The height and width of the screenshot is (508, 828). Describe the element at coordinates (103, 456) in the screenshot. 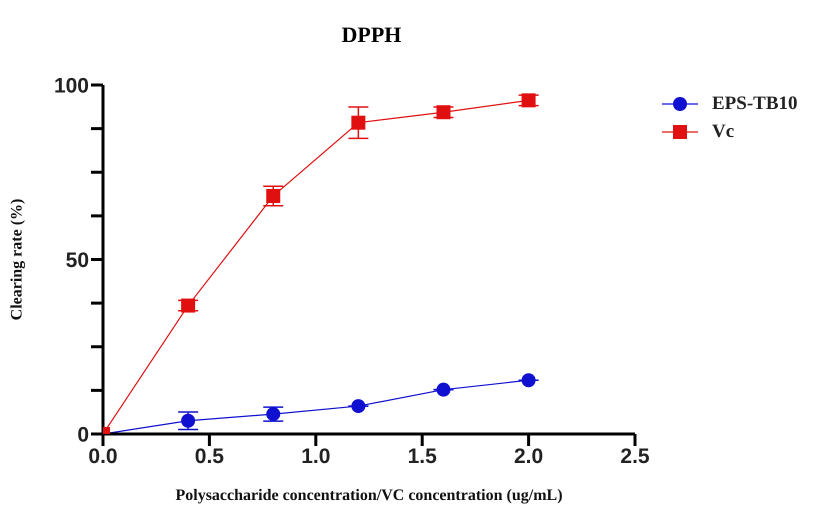

I see `x-tick-label: 0.0` at that location.